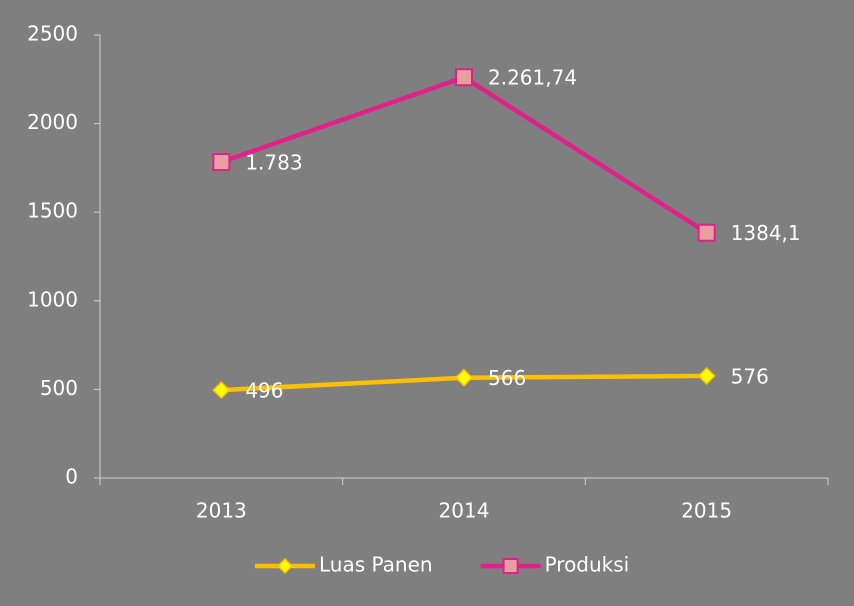 The width and height of the screenshot is (854, 606). What do you see at coordinates (273, 163) in the screenshot?
I see `data-label: 1.783` at bounding box center [273, 163].